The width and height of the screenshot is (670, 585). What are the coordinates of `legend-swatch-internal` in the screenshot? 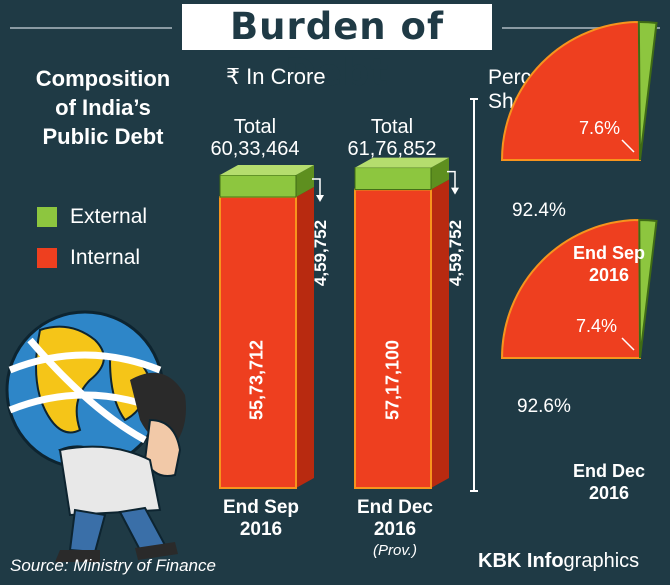 It's located at (47, 258).